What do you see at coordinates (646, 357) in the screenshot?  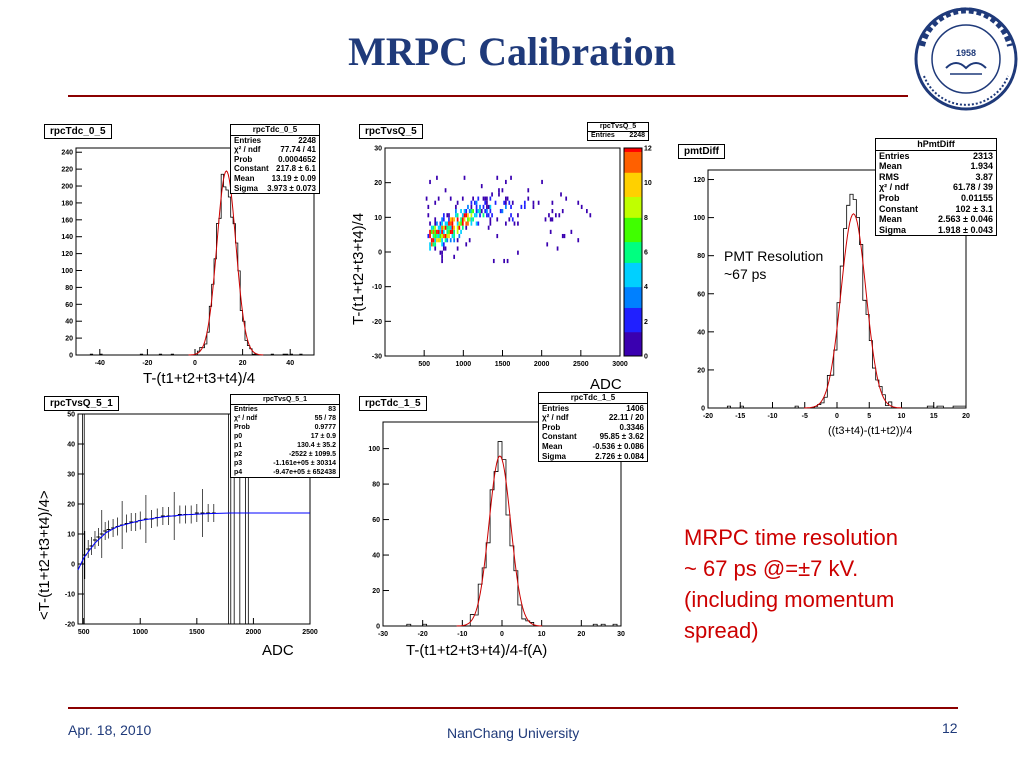 I see `color-scale-tick-label: 0` at bounding box center [646, 357].